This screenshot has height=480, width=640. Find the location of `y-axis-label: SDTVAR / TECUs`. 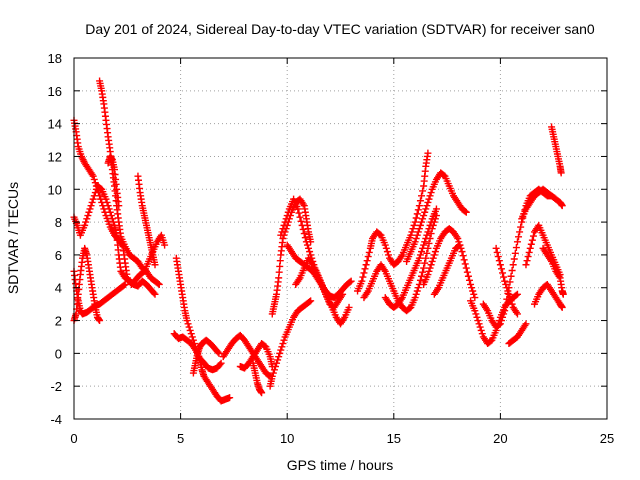

y-axis-label: SDTVAR / TECUs is located at coordinates (13, 238).